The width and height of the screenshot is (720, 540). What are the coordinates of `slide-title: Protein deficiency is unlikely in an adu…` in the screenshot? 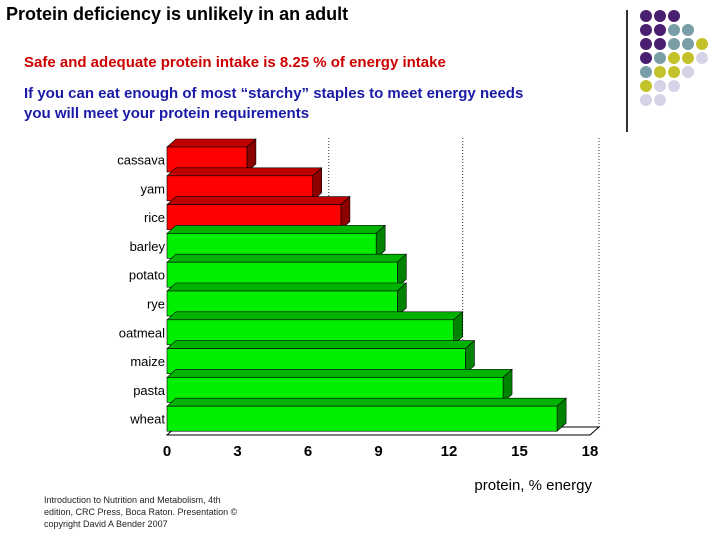 It's located at (177, 14).